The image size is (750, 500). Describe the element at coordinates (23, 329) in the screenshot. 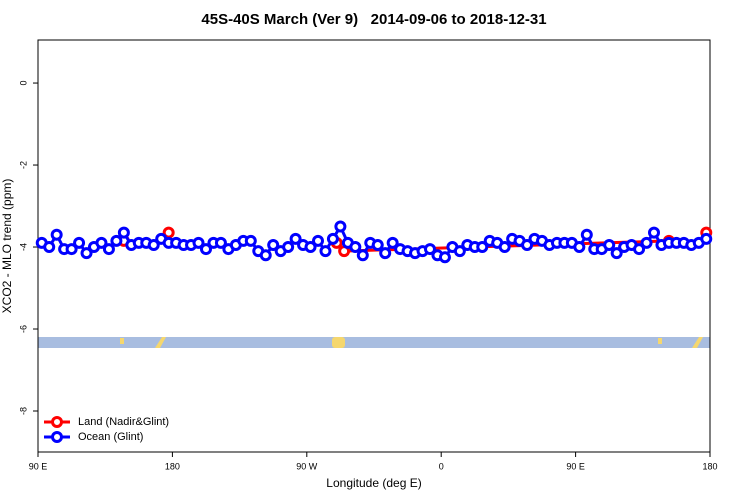

I see `y-tick-label: -6` at that location.